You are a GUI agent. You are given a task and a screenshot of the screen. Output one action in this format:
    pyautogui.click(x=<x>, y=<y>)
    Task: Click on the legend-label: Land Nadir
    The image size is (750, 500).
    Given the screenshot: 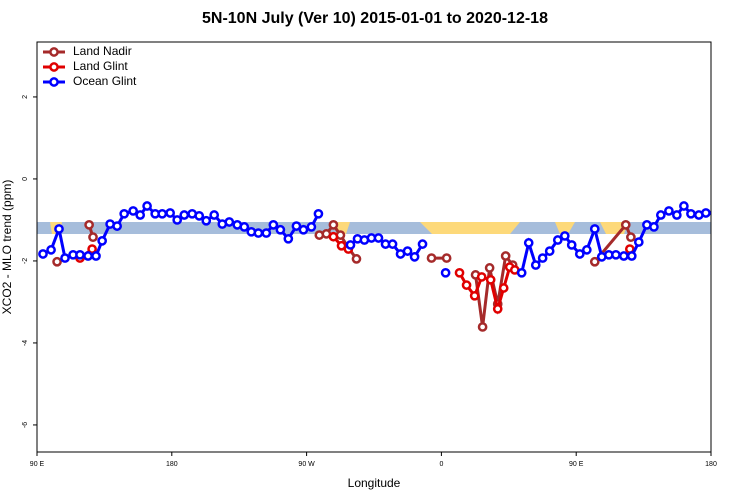 What is the action you would take?
    pyautogui.click(x=102, y=51)
    